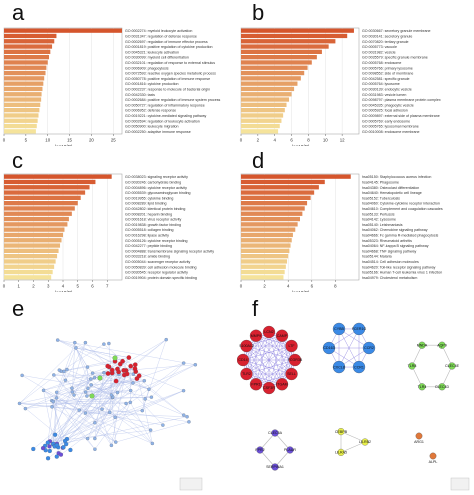 The height and width of the screenshot is (495, 474). Describe the element at coordinates (365, 442) in the screenshot. I see `cluster-yellow-node` at that location.